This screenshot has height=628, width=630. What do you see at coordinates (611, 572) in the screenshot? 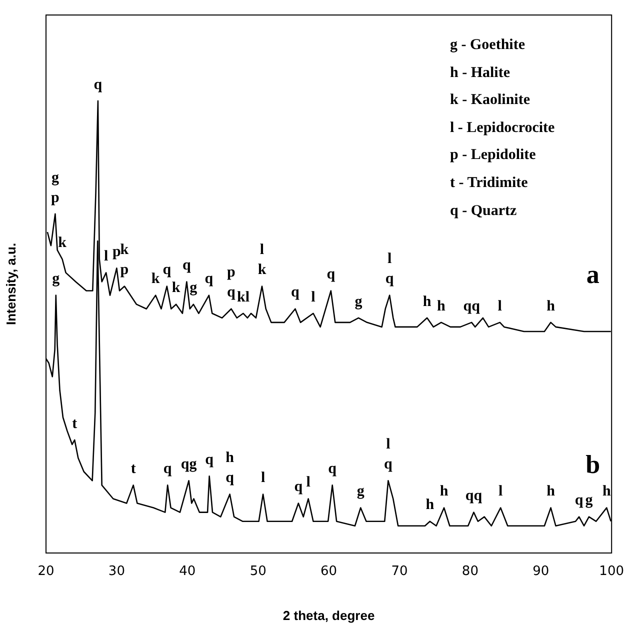
I see `x-tick-label: 100` at bounding box center [611, 572].